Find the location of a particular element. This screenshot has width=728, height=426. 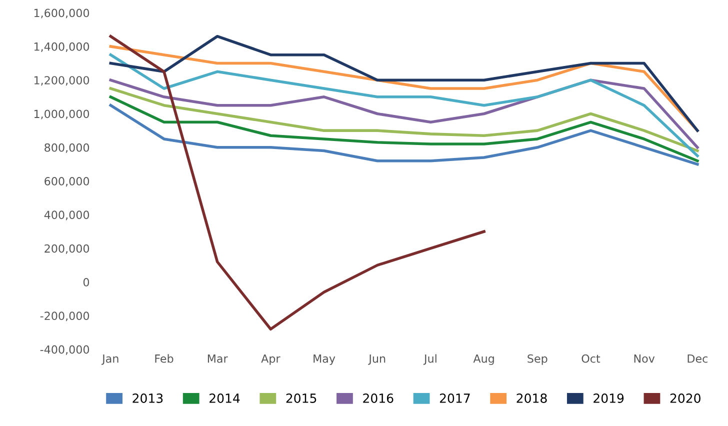

x-tick-label: Mar is located at coordinates (218, 358).